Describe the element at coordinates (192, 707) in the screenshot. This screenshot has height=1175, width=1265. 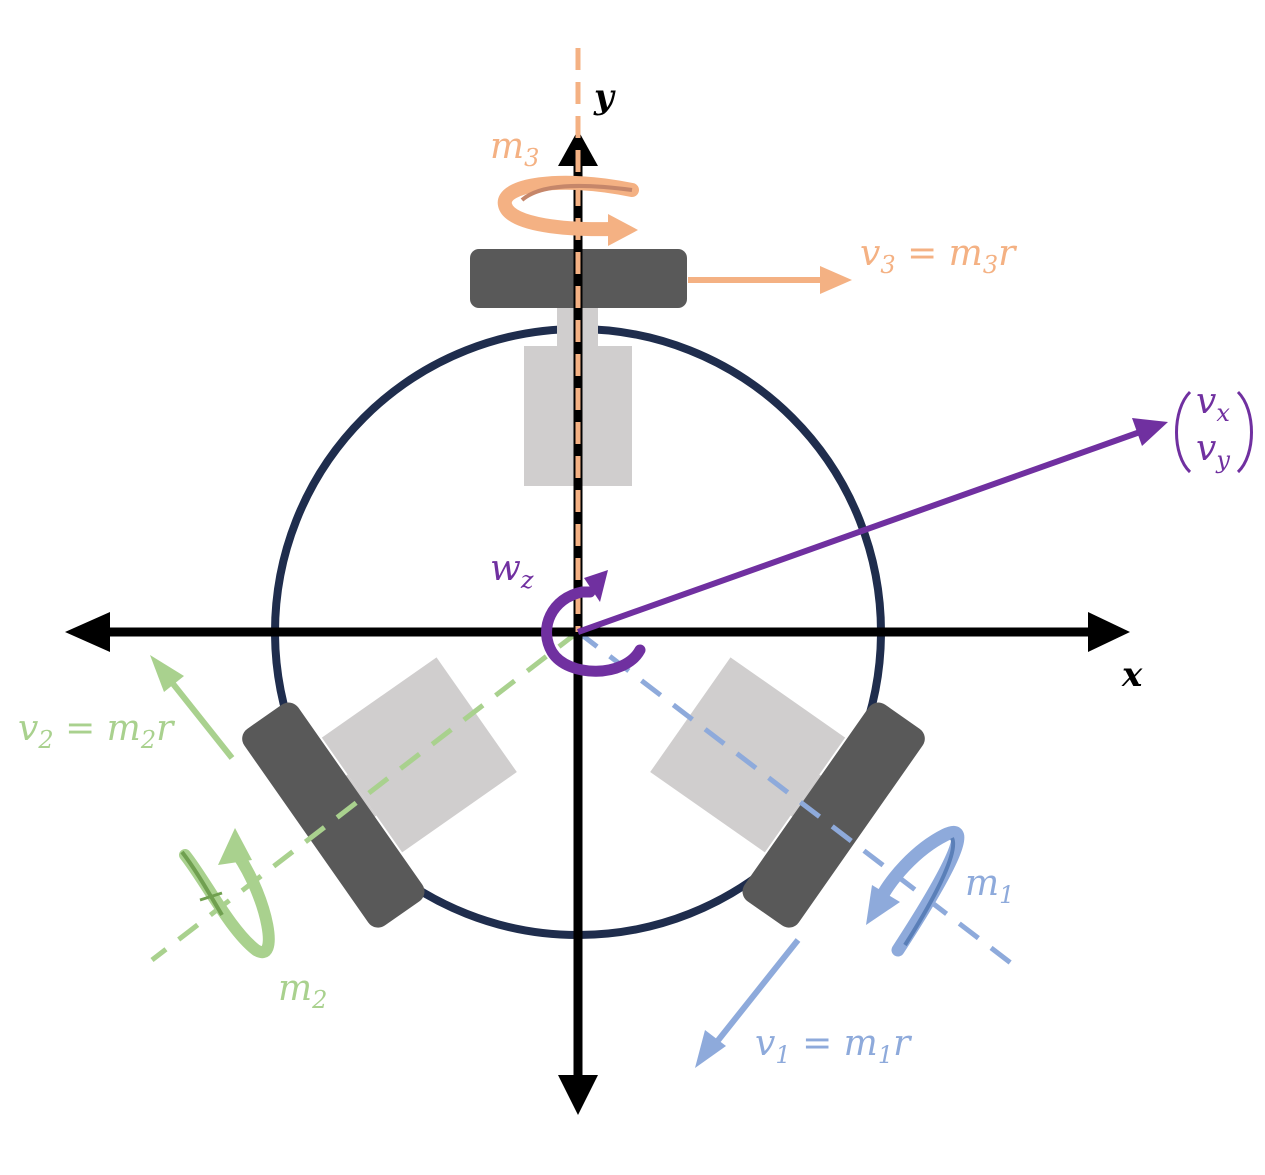
I see `v2-arrow` at that location.